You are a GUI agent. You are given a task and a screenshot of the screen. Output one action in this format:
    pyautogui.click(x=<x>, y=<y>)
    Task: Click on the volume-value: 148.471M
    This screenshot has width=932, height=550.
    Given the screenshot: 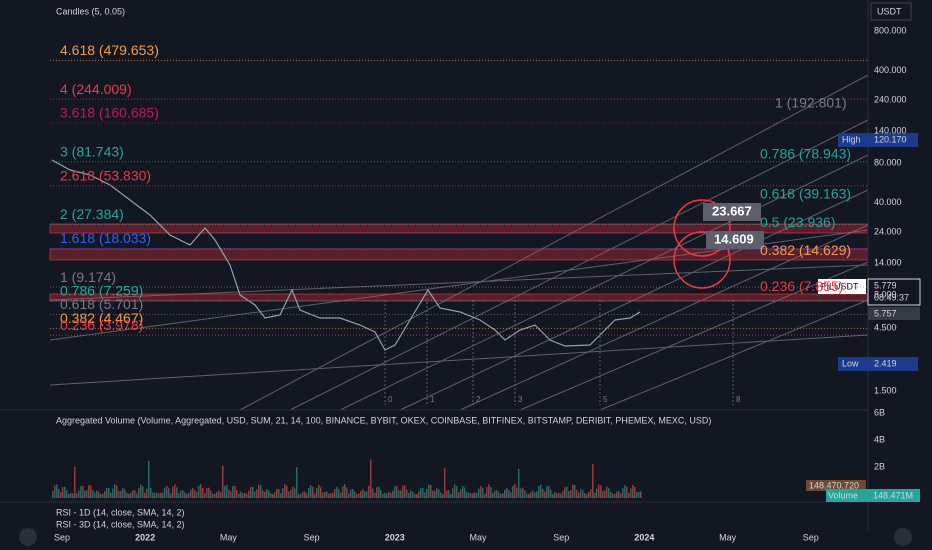 What is the action you would take?
    pyautogui.click(x=893, y=495)
    